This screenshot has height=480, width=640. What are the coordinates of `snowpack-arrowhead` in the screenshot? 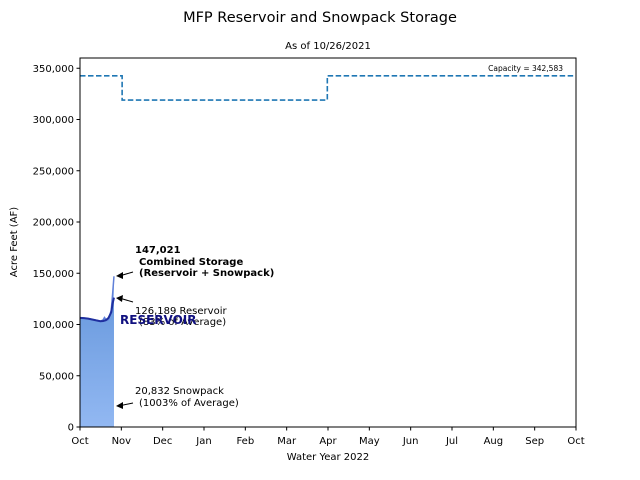 It's located at (119, 405).